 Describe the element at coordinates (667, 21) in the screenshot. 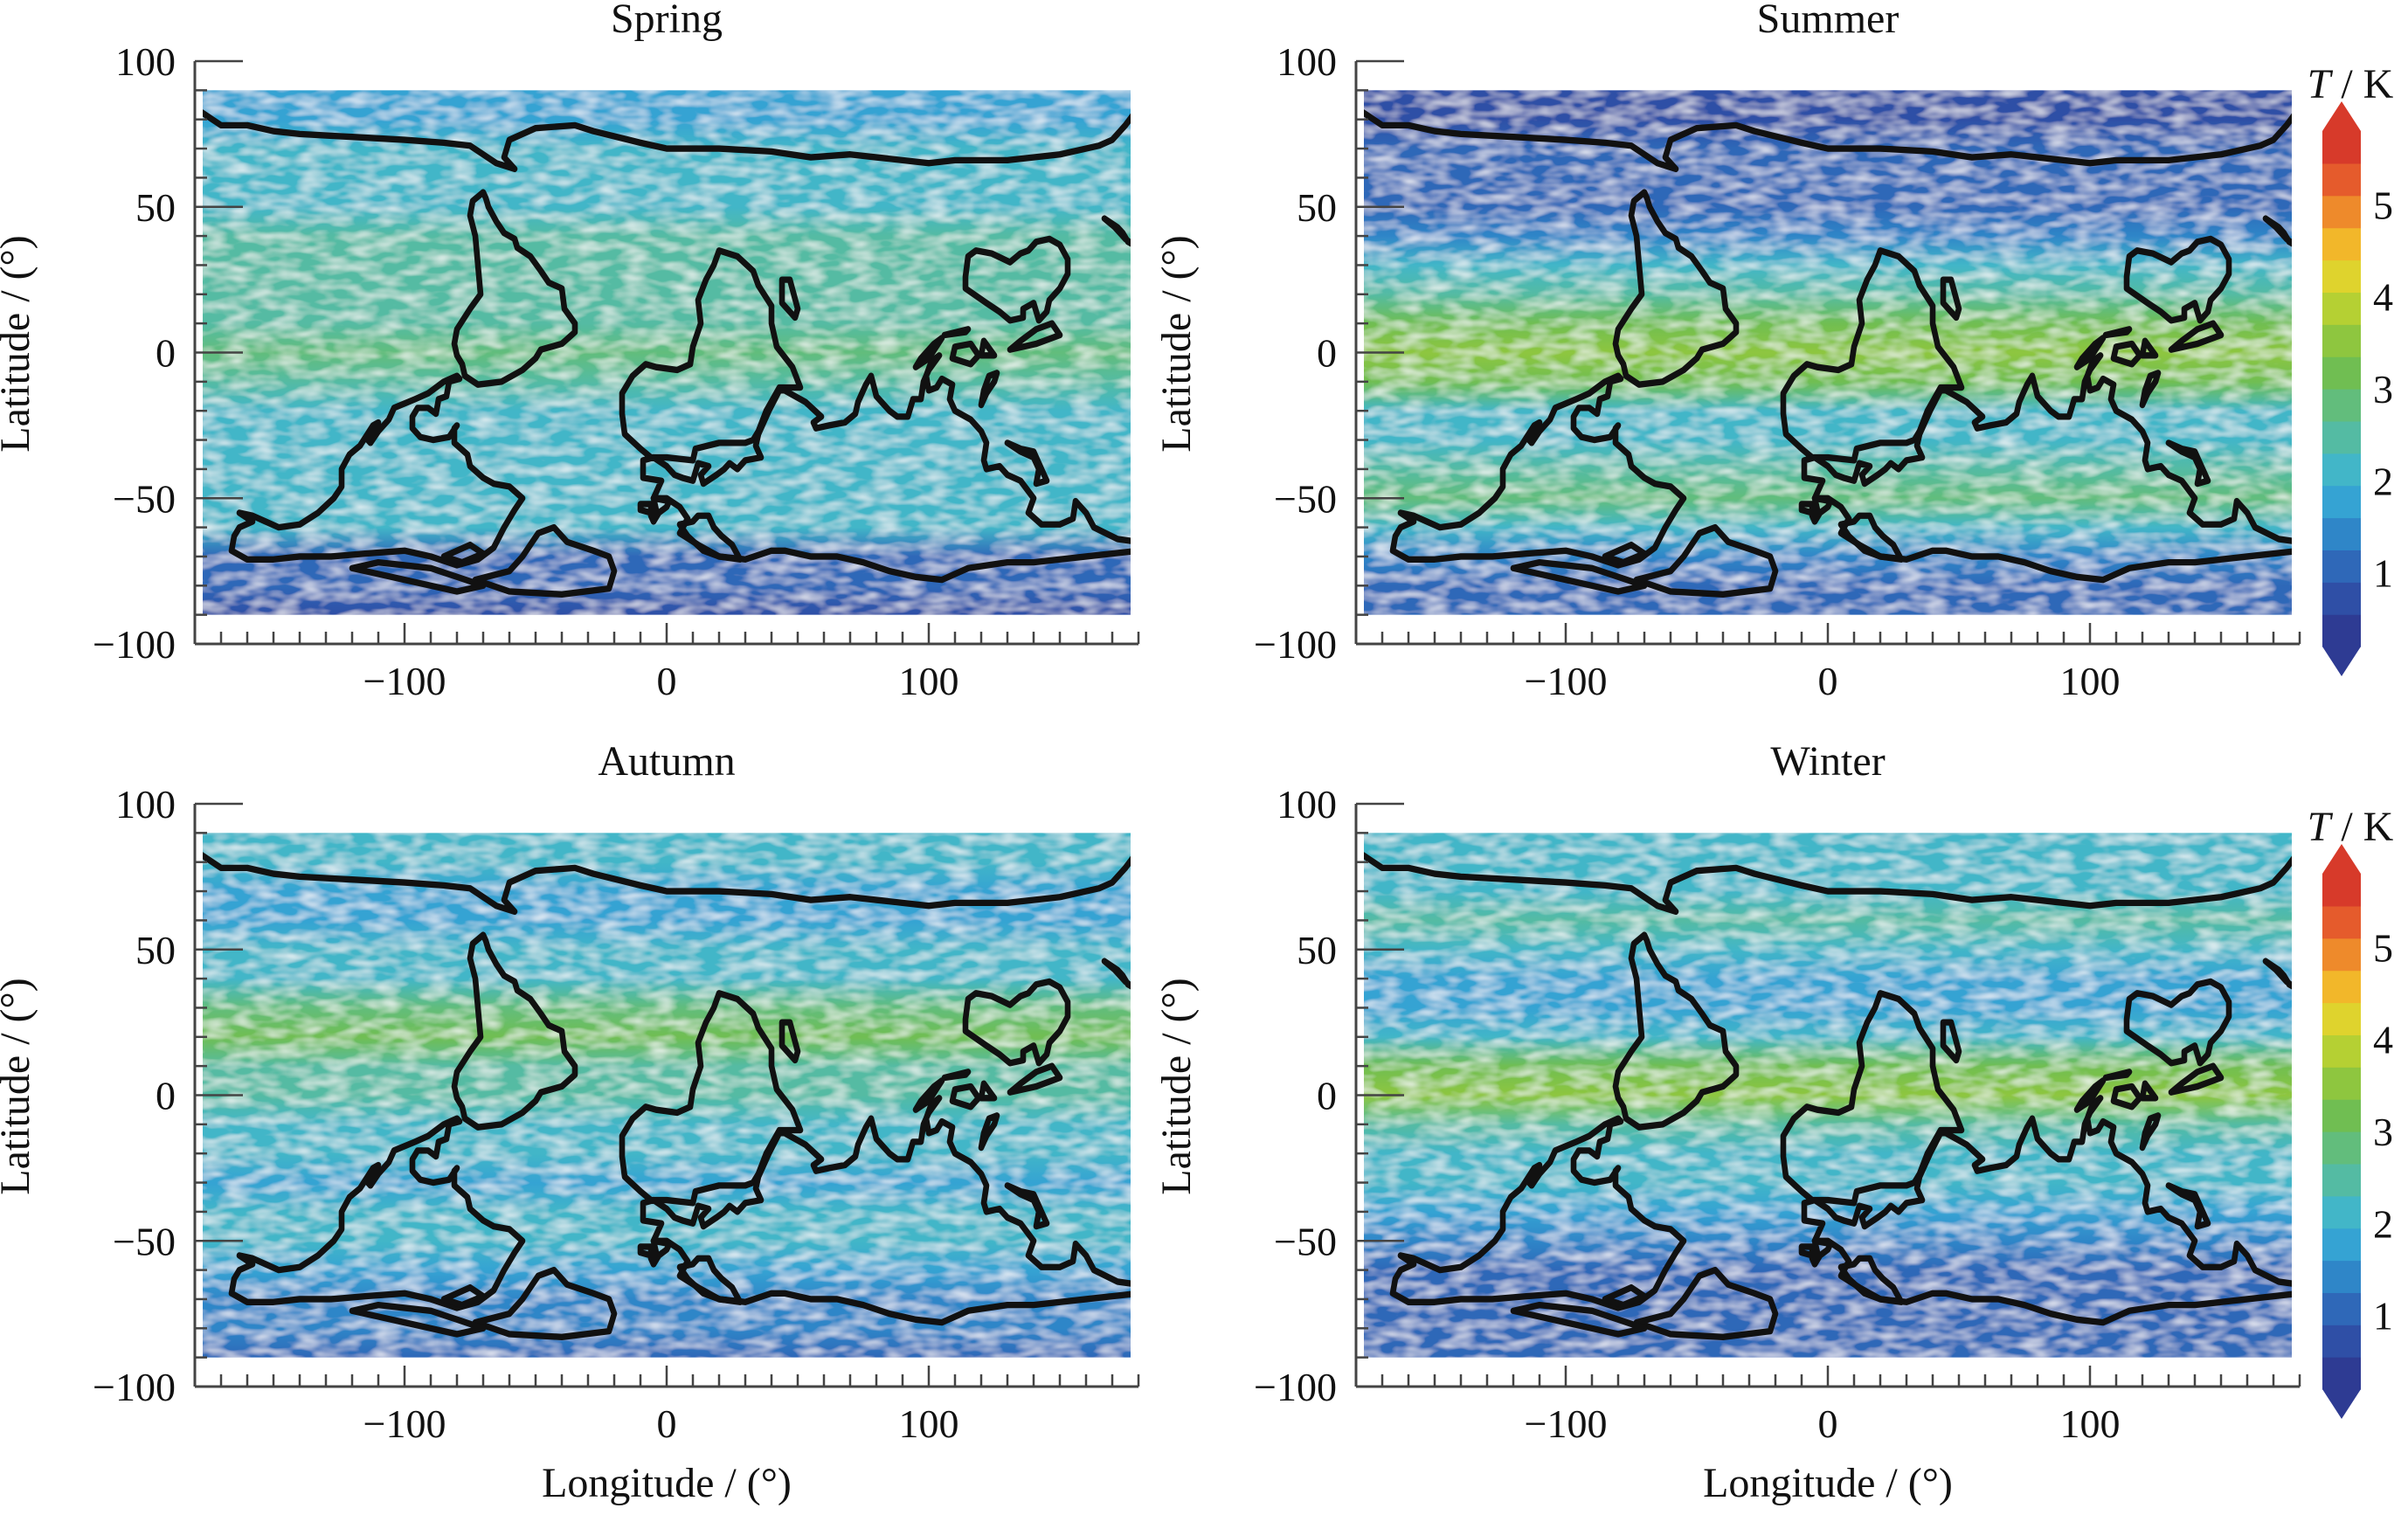

I see `panel-title: Spring` at that location.